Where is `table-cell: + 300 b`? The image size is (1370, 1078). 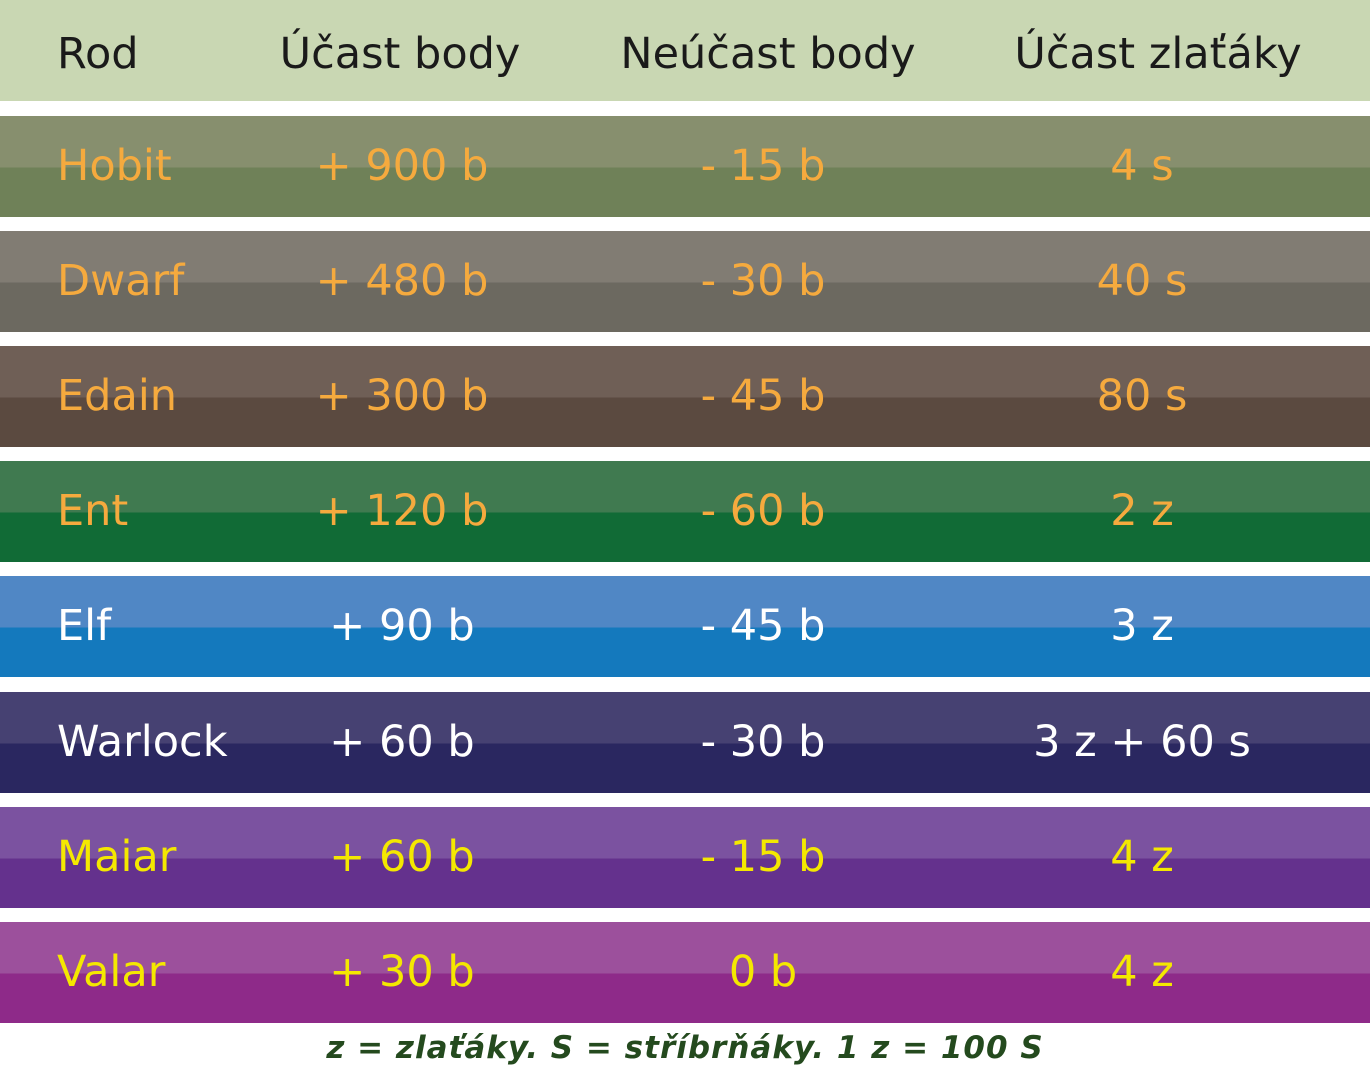
table-cell: + 300 b is located at coordinates (402, 396).